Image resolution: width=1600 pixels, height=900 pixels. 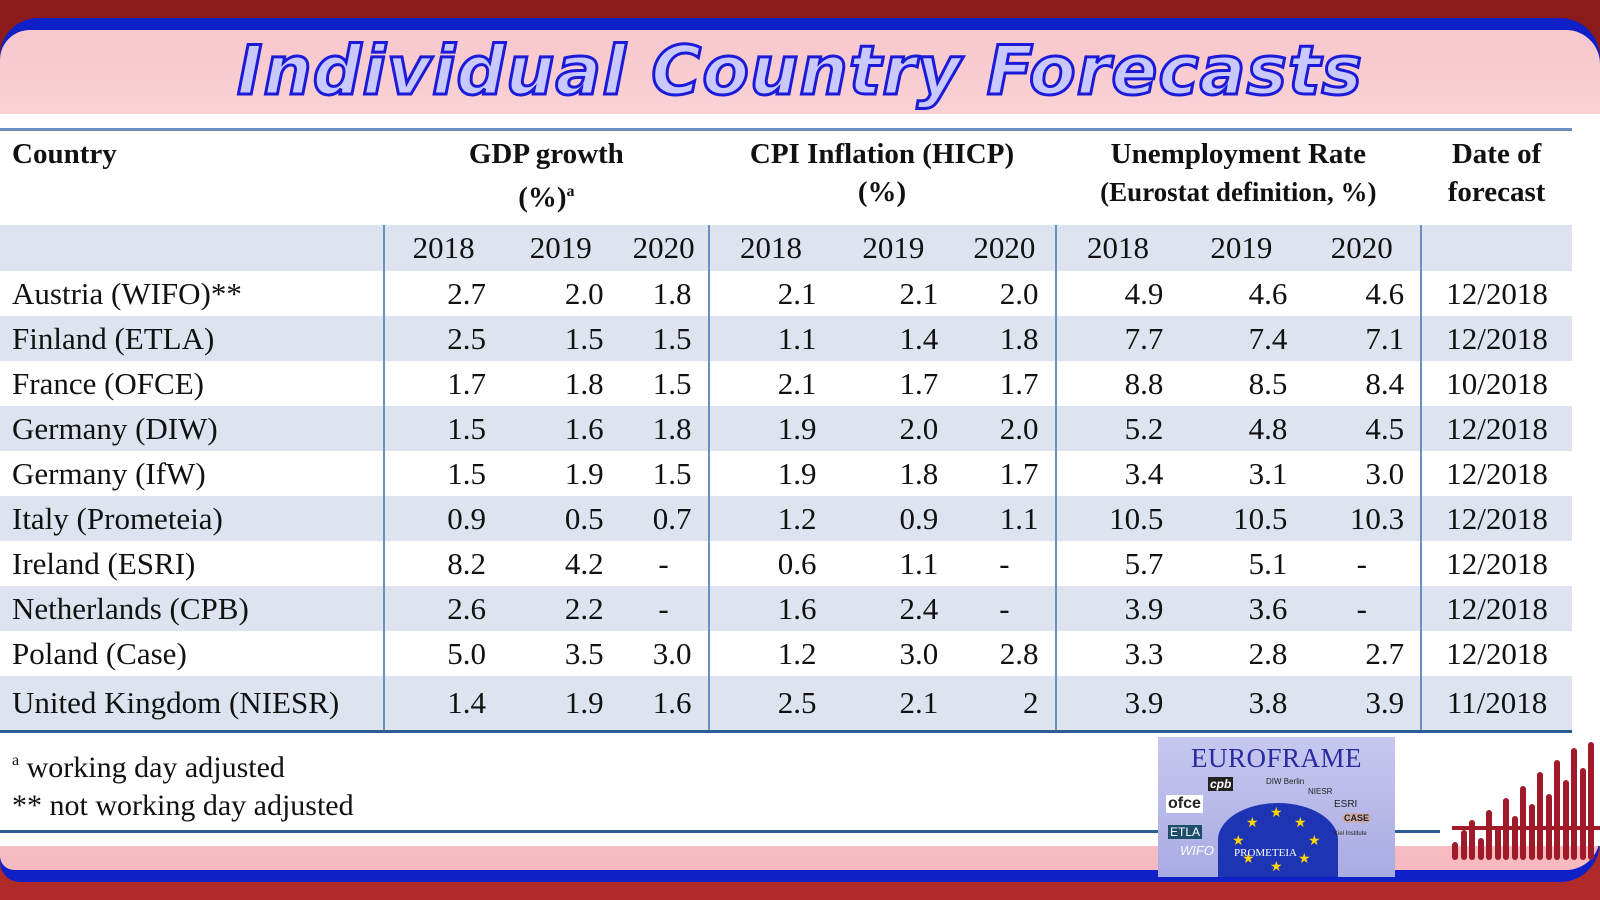 I want to click on cpi-cell: 2, so click(x=1005, y=704).